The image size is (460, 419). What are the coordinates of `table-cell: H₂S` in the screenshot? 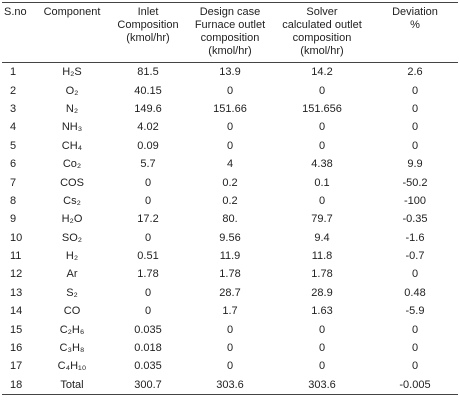 It's located at (72, 72).